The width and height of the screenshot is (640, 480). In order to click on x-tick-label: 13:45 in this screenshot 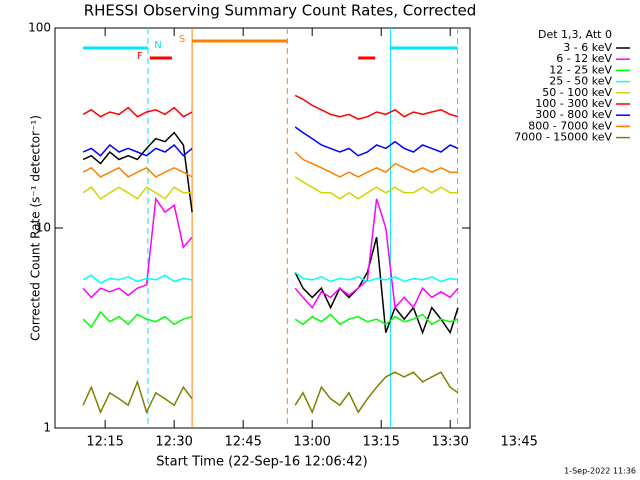, I will do `click(518, 442)`.